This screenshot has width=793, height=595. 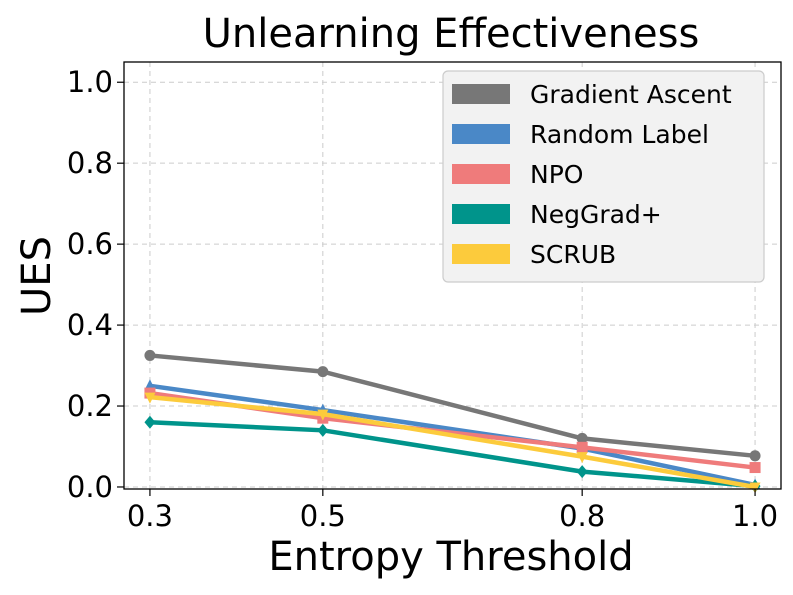 I want to click on legend-frame, so click(x=603, y=176).